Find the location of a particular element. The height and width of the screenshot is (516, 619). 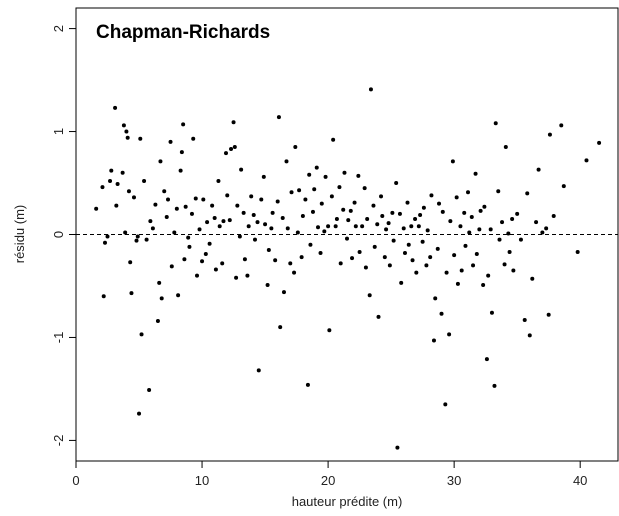

y-axis-title: résidu (m) is located at coordinates (19, 234).